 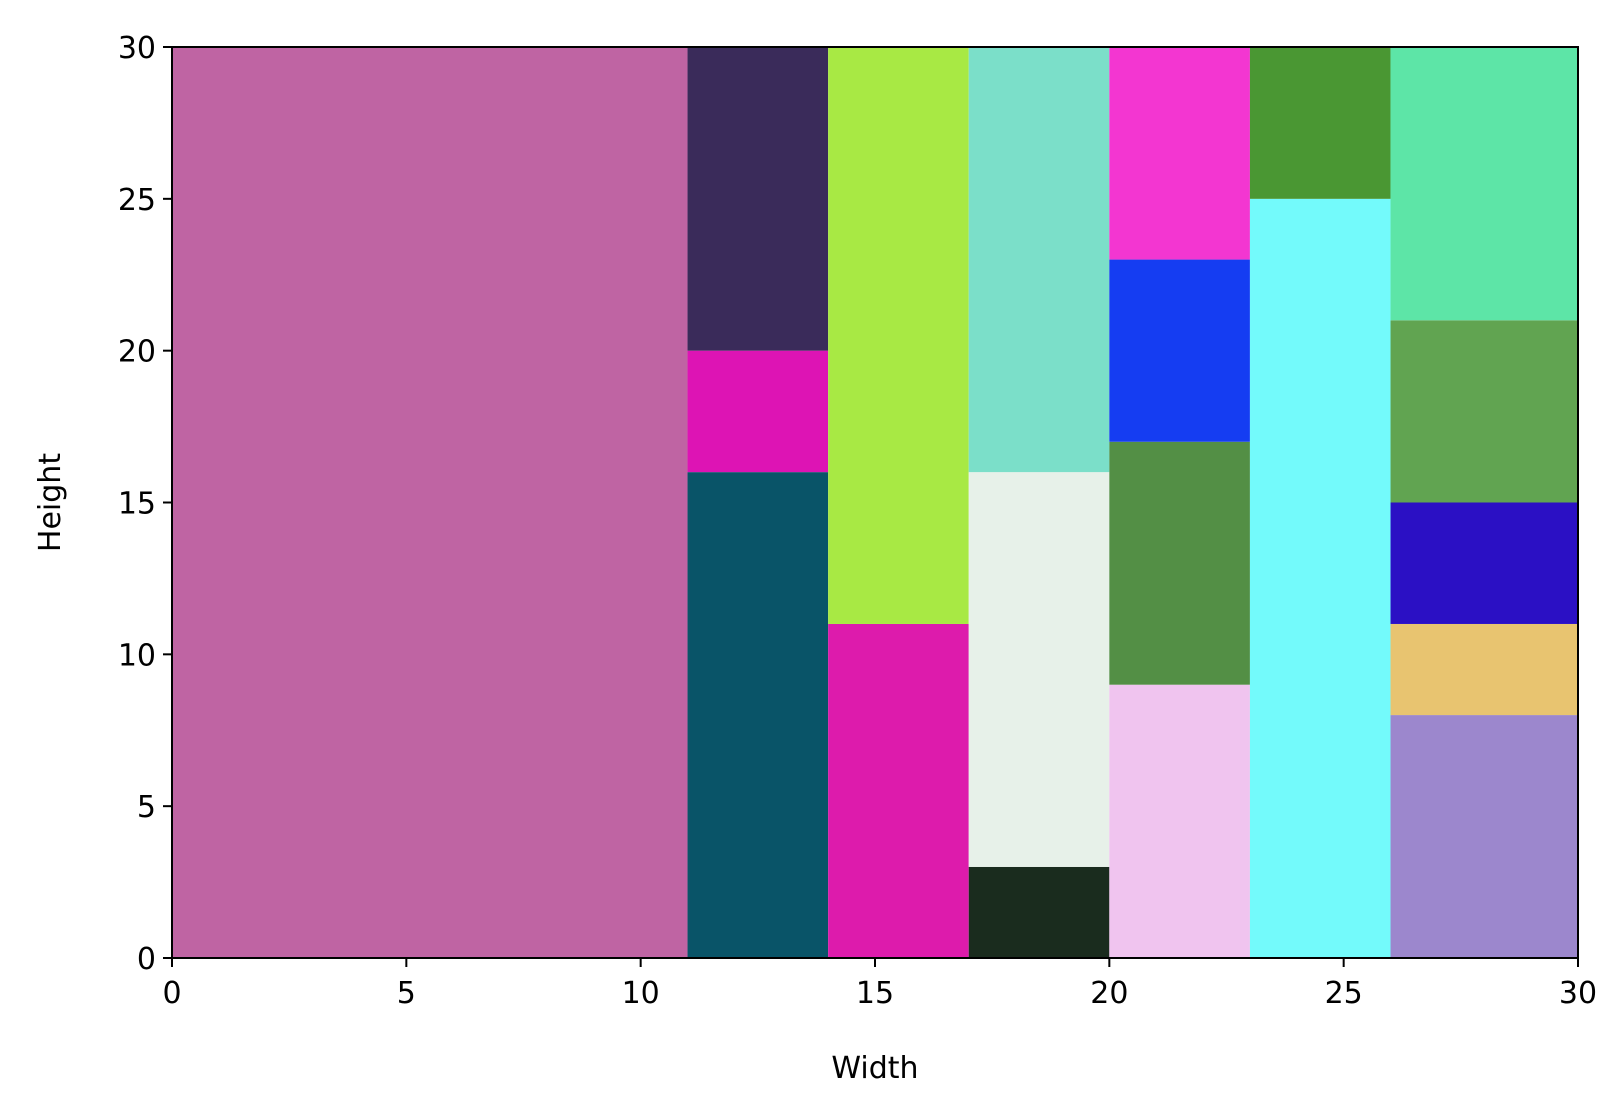 What do you see at coordinates (50, 502) in the screenshot?
I see `y-axis-label: Height` at bounding box center [50, 502].